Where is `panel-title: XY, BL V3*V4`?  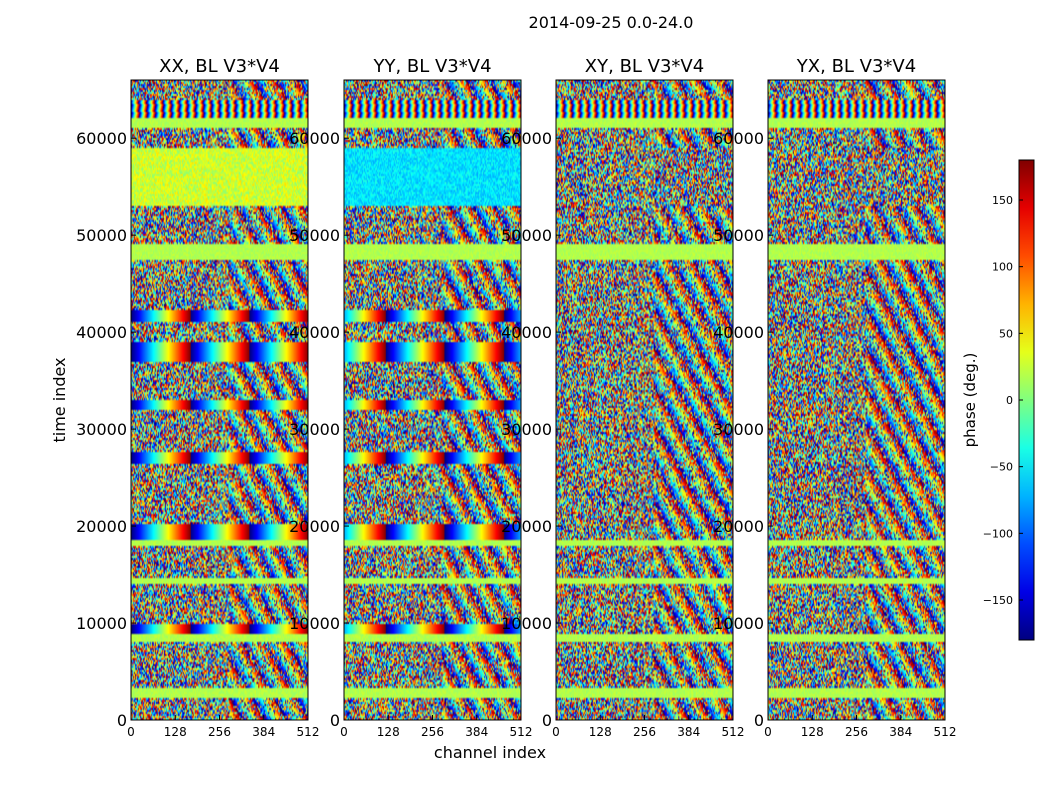
panel-title: XY, BL V3*V4 is located at coordinates (644, 66).